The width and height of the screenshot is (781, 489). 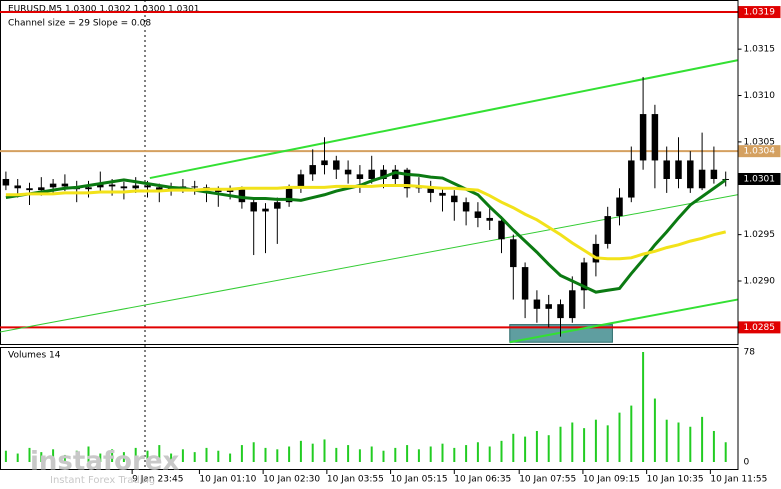 What do you see at coordinates (227, 480) in the screenshot?
I see `x-tick-label: 10 Jan 01:10` at bounding box center [227, 480].